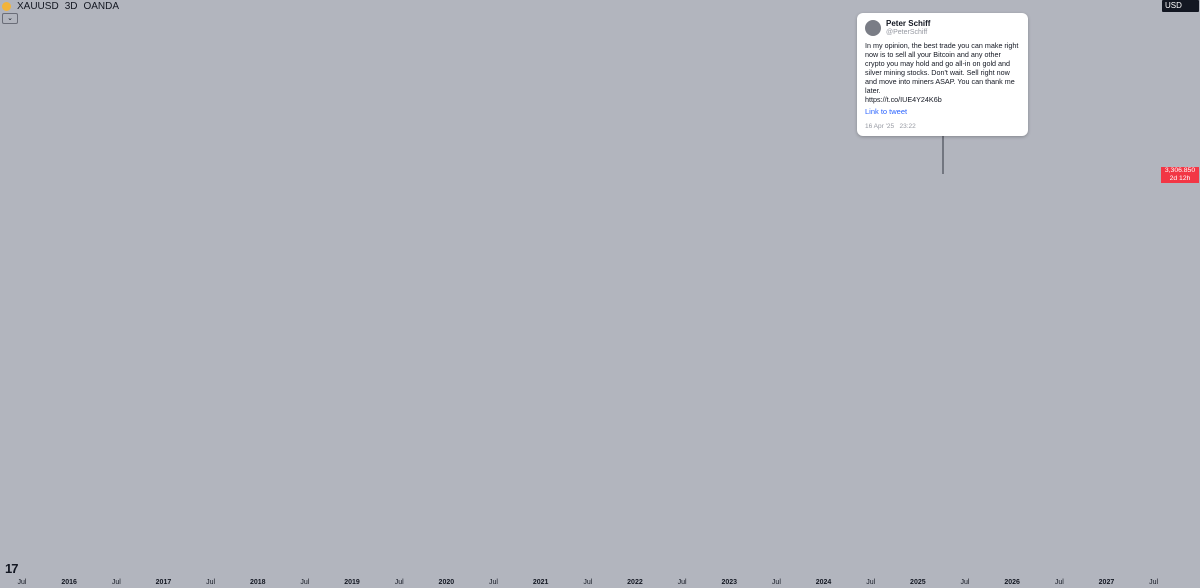 The height and width of the screenshot is (588, 1200). Describe the element at coordinates (908, 23) in the screenshot. I see `tweet-author-name: Peter Schiff` at that location.